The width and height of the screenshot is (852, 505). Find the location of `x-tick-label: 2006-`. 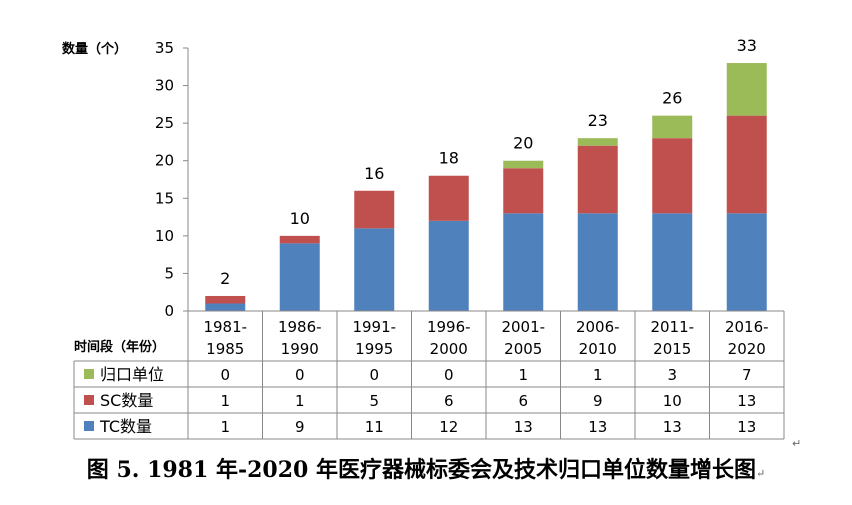

x-tick-label: 2006- is located at coordinates (598, 327).